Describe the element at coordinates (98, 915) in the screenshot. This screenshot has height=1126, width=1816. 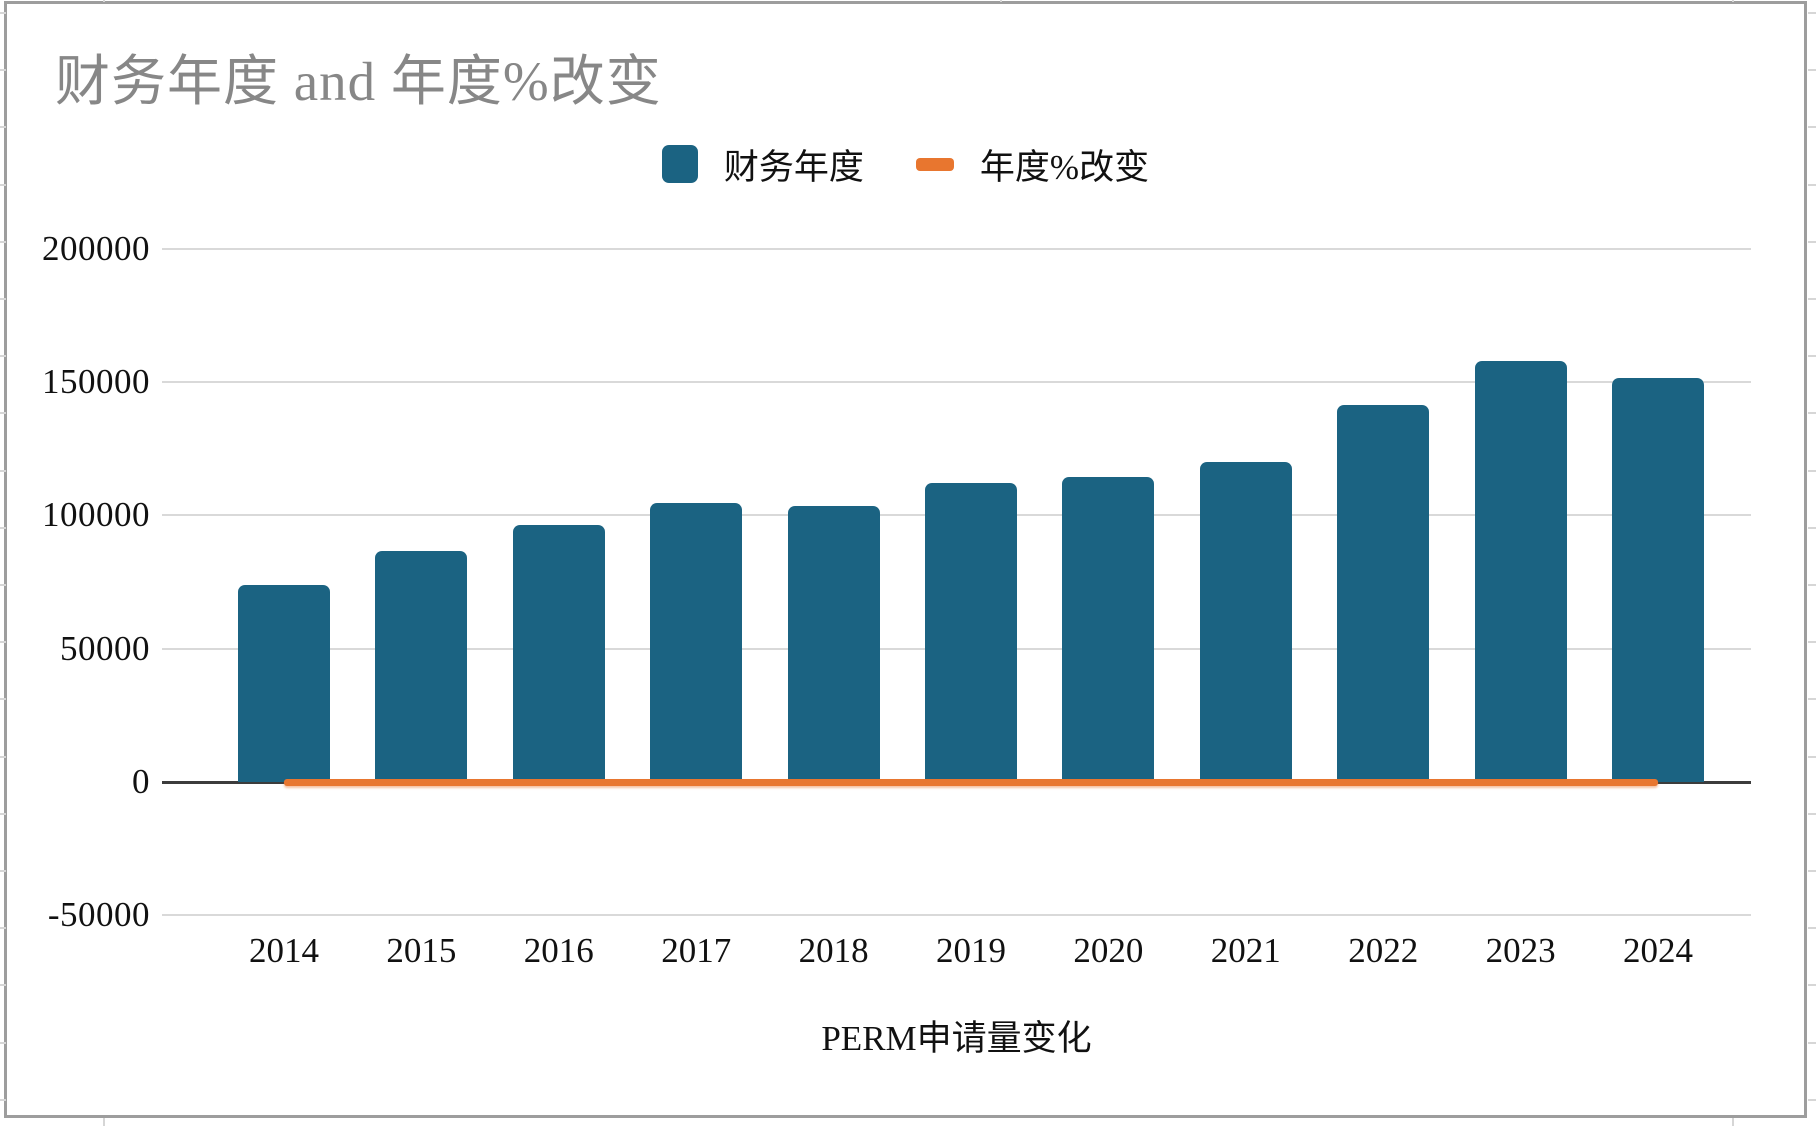
I see `y-tick-label: -50000` at that location.